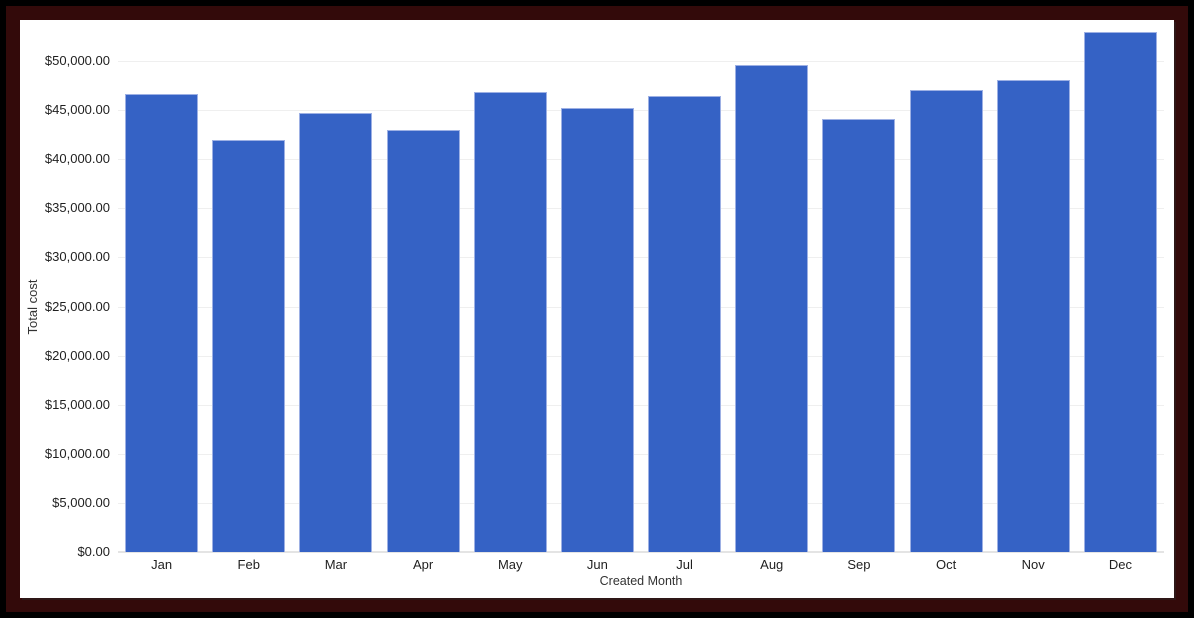  I want to click on y-tick-label: $0.00, so click(93, 551).